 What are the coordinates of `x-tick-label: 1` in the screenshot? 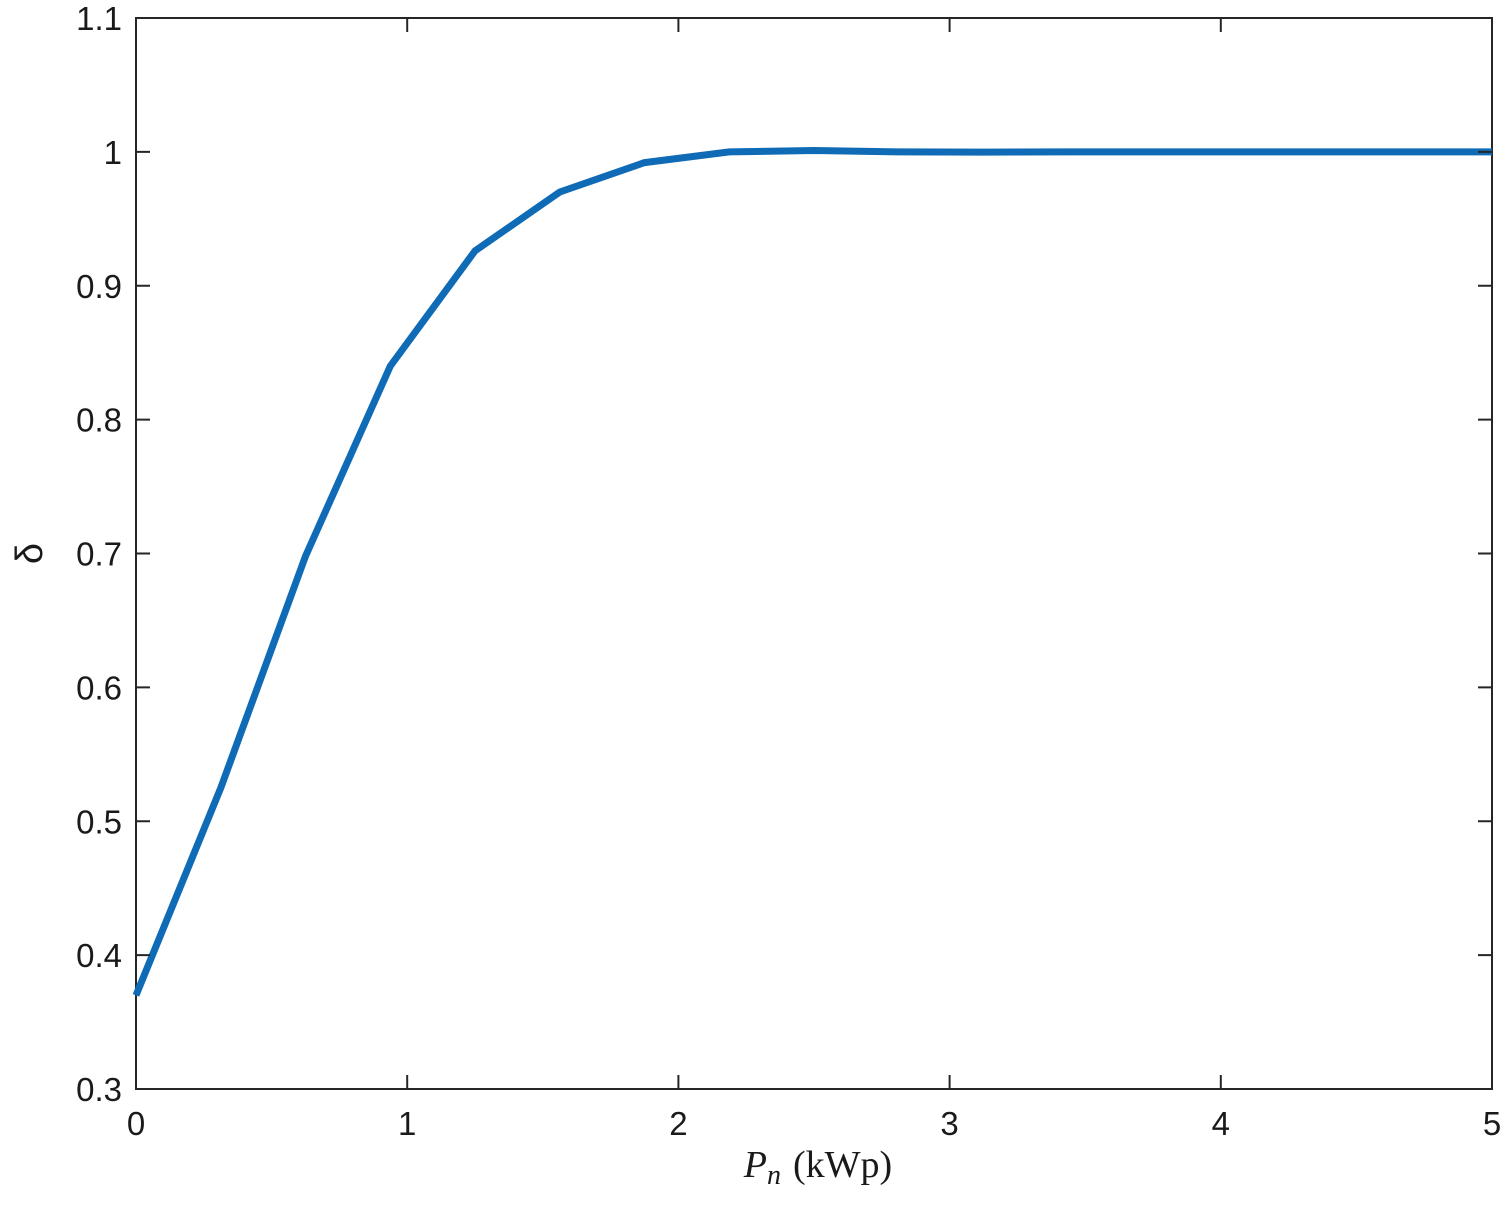 It's located at (407, 1123).